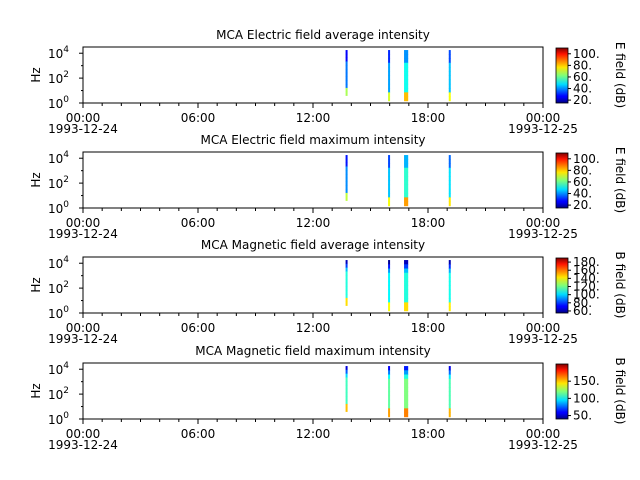  Describe the element at coordinates (620, 285) in the screenshot. I see `colorbar-label: B field (dB)` at that location.